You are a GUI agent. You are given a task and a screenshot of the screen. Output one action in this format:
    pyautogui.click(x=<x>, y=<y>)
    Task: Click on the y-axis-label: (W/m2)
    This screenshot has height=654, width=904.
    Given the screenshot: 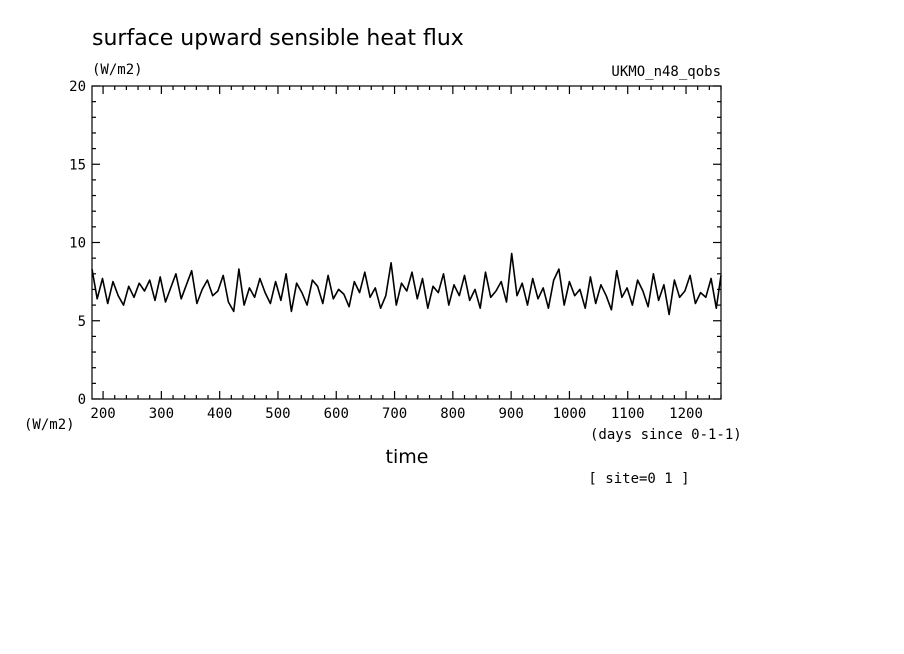 What is the action you would take?
    pyautogui.click(x=49, y=425)
    